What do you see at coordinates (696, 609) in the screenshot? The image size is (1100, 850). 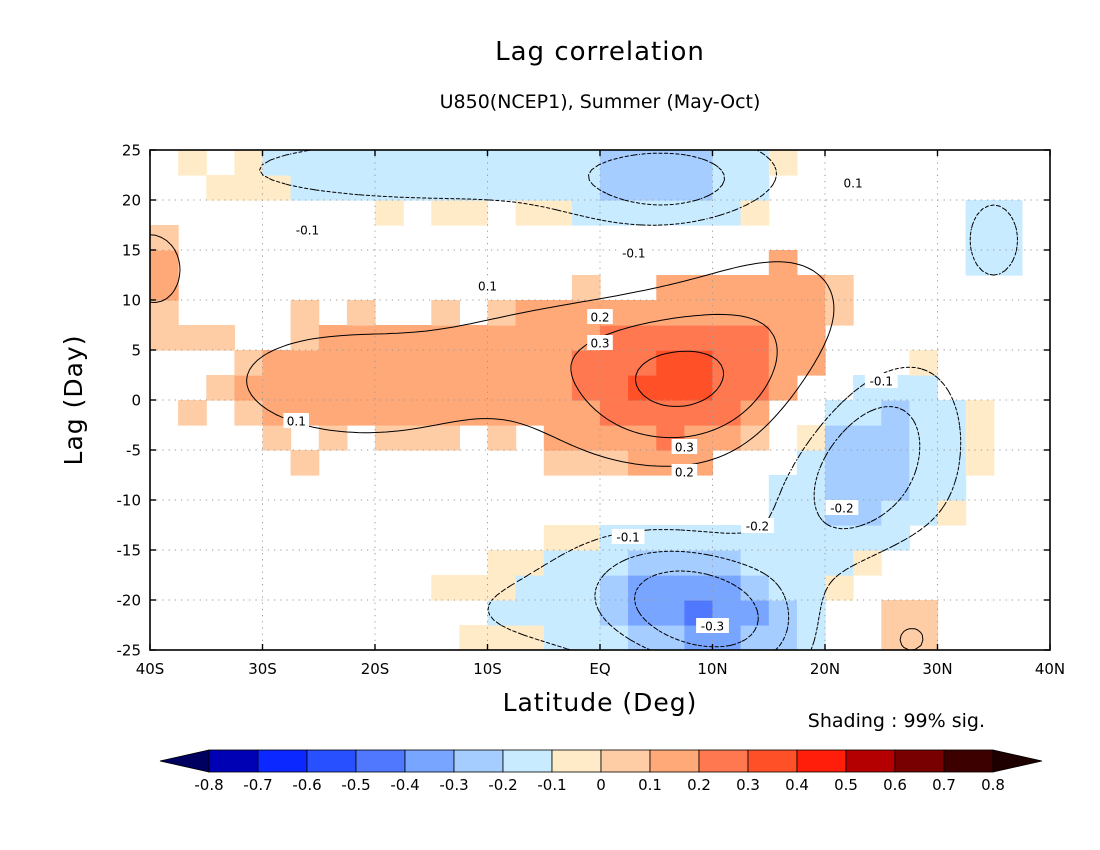 I see `contour-negative` at bounding box center [696, 609].